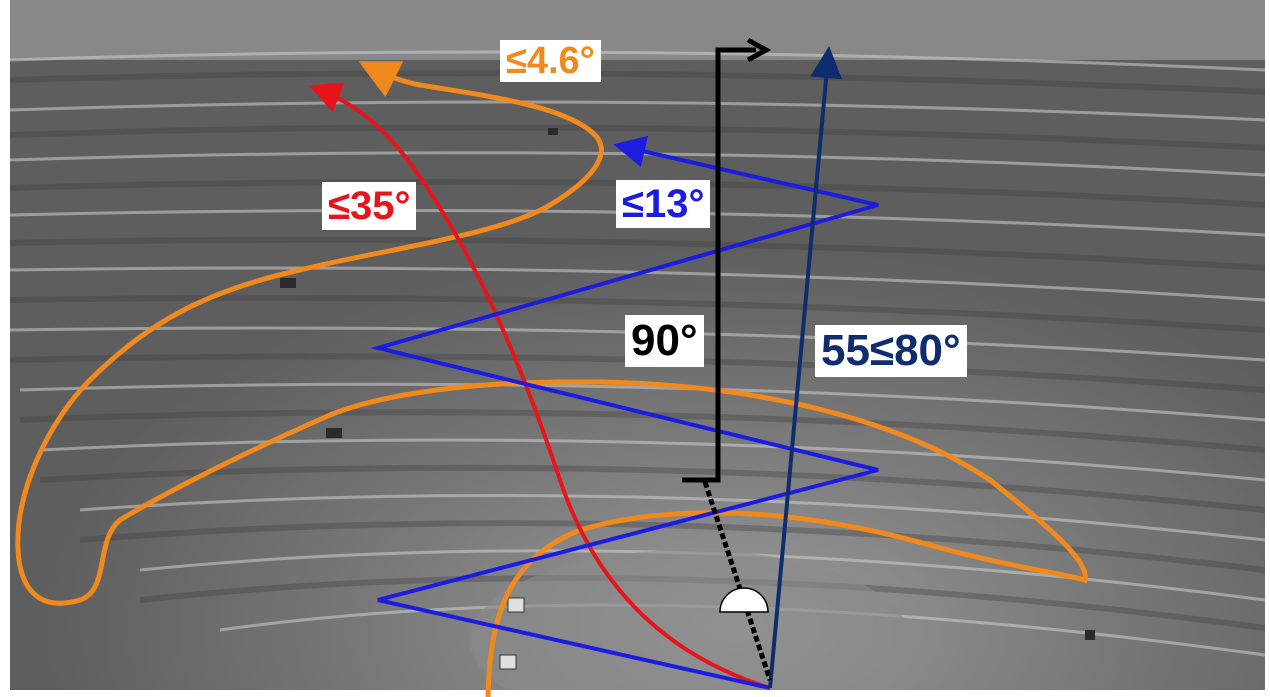 This screenshot has height=697, width=1270. Describe the element at coordinates (737, 581) in the screenshot. I see `dashed-reference` at that location.